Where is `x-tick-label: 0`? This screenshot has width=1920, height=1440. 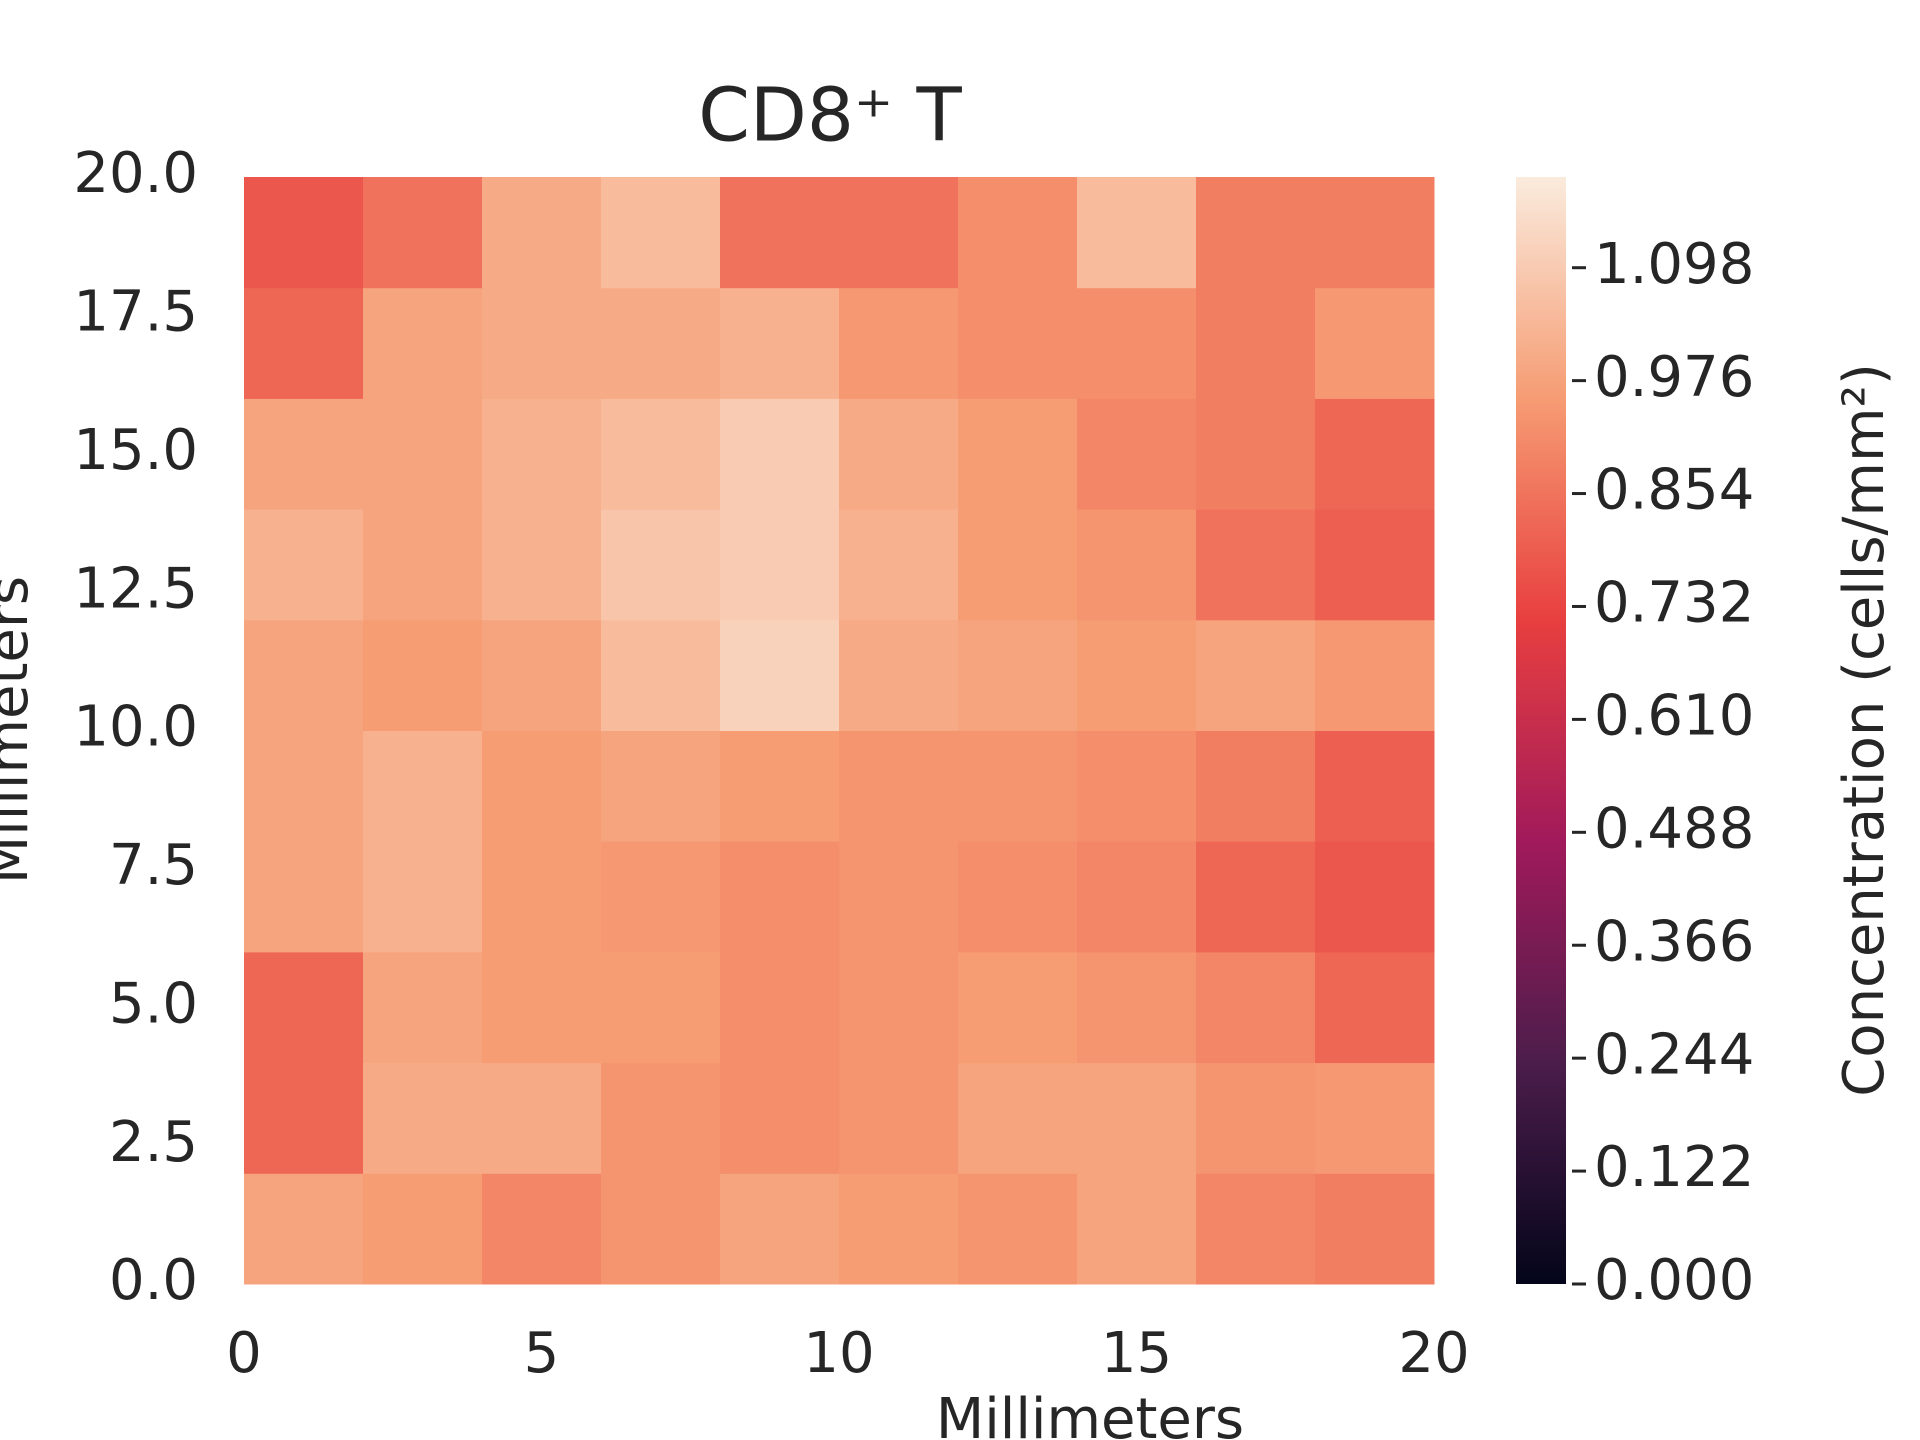
x-tick-label: 0 is located at coordinates (244, 1353).